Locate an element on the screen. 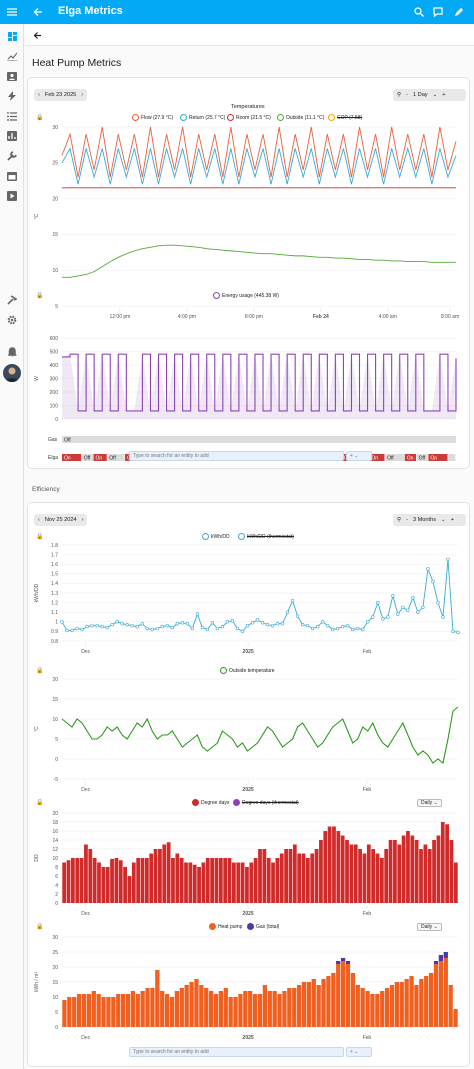  legend-flow: Flow (27.9 °C) is located at coordinates (152, 117).